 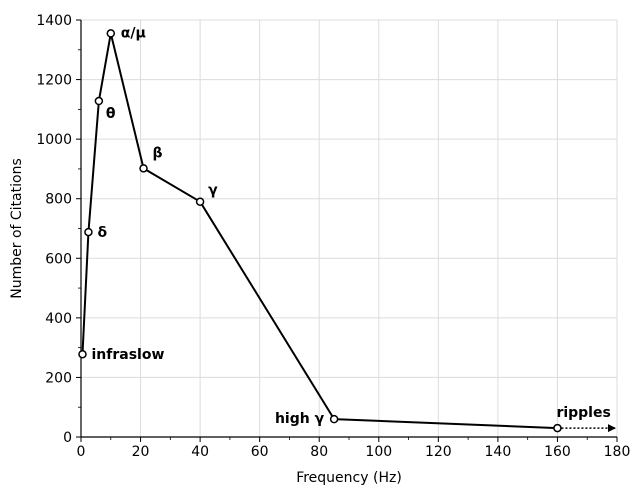 What do you see at coordinates (260, 452) in the screenshot?
I see `x-tick-label: 60` at bounding box center [260, 452].